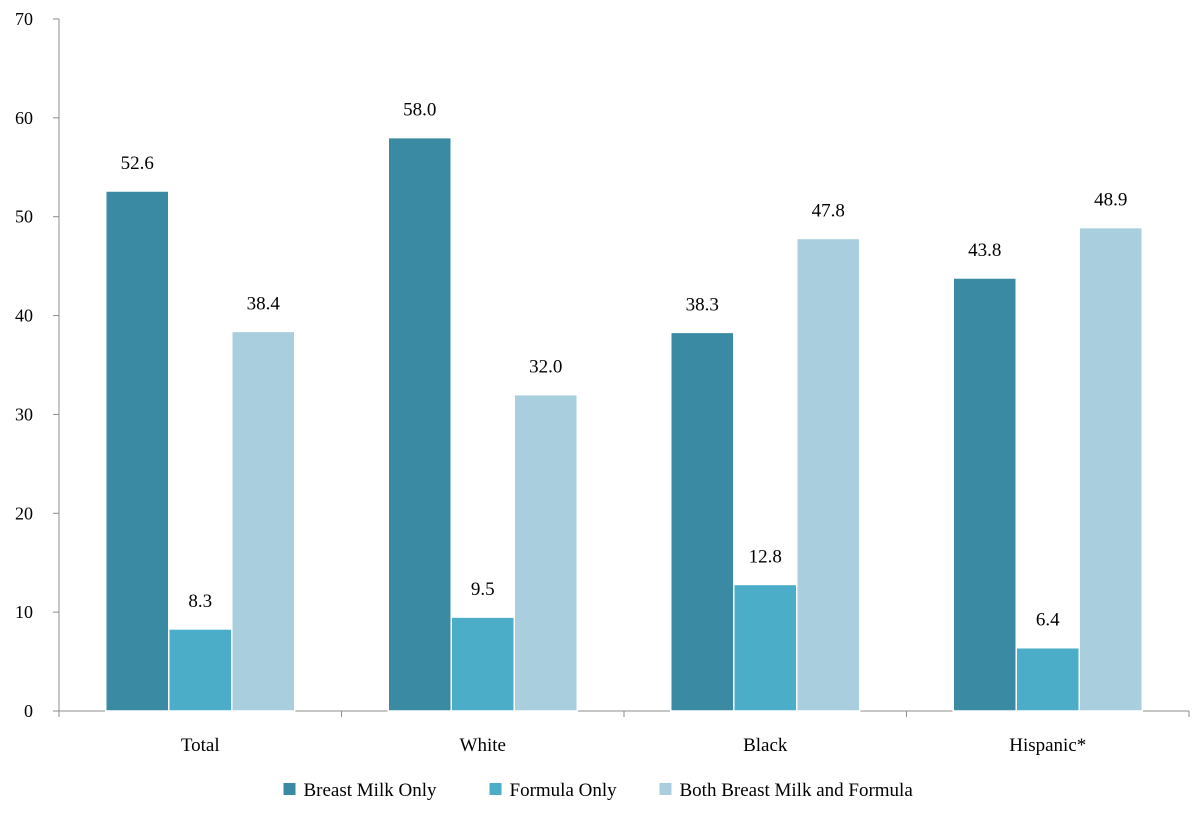 This screenshot has width=1195, height=836. I want to click on data-label: 6.4, so click(1048, 620).